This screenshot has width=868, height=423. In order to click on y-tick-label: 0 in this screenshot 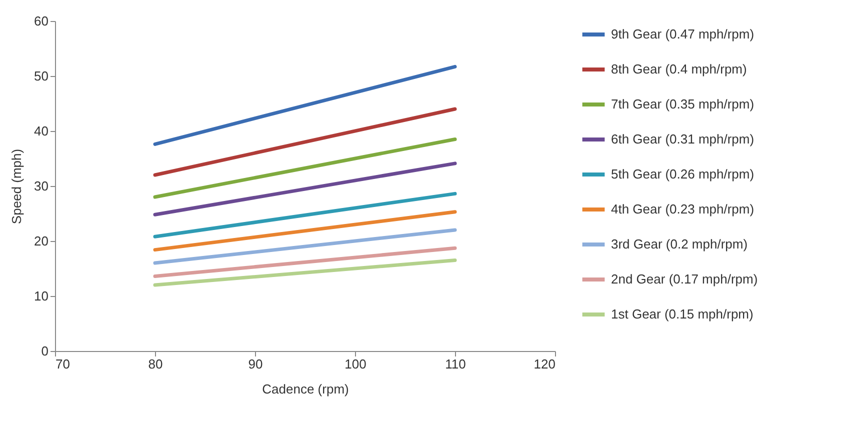, I will do `click(44, 351)`.